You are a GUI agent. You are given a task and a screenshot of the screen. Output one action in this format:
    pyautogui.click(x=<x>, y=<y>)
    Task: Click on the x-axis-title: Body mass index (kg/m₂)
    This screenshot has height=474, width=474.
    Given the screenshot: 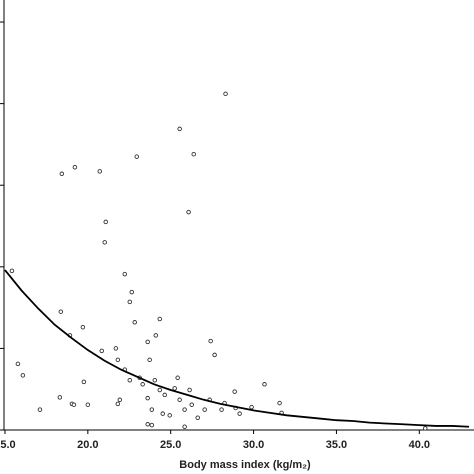 What is the action you would take?
    pyautogui.click(x=245, y=465)
    